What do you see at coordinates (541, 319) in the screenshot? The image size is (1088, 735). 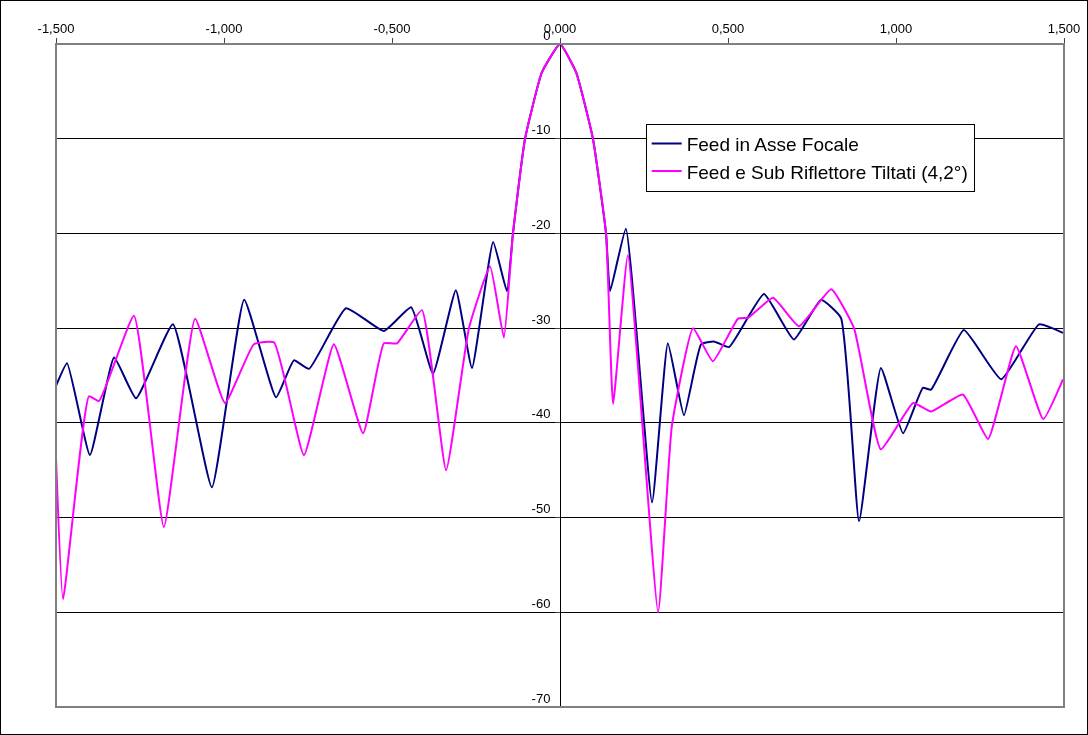 I see `y-tick-label: -30` at bounding box center [541, 319].